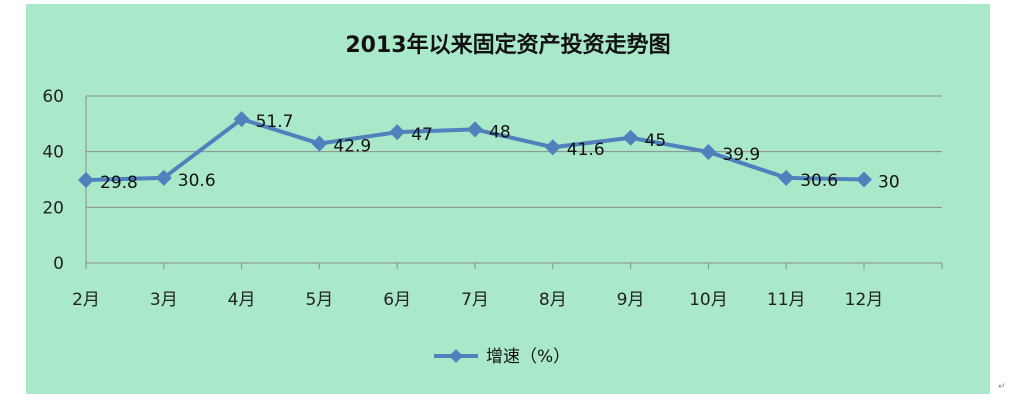 Image resolution: width=1016 pixels, height=403 pixels. What do you see at coordinates (507, 45) in the screenshot?
I see `chart-title: 2013年以来固定资产投资走势图` at bounding box center [507, 45].